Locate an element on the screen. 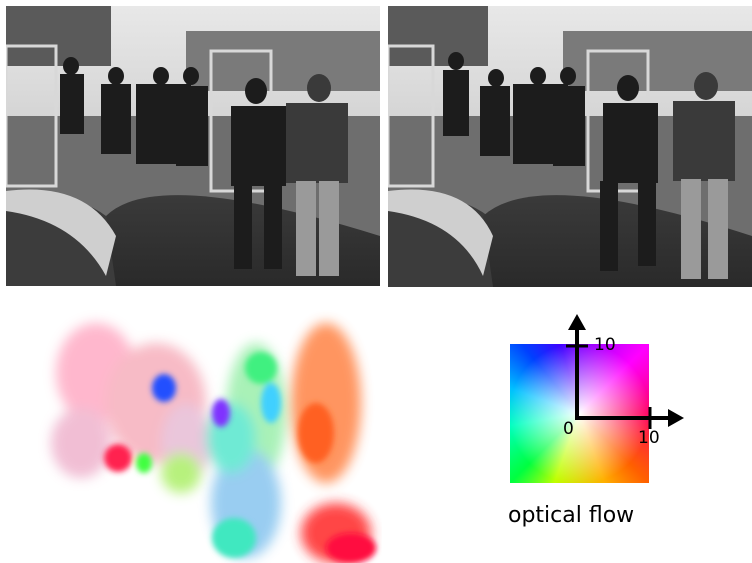 The height and width of the screenshot is (563, 752). x-tick-label: 10 is located at coordinates (649, 438).